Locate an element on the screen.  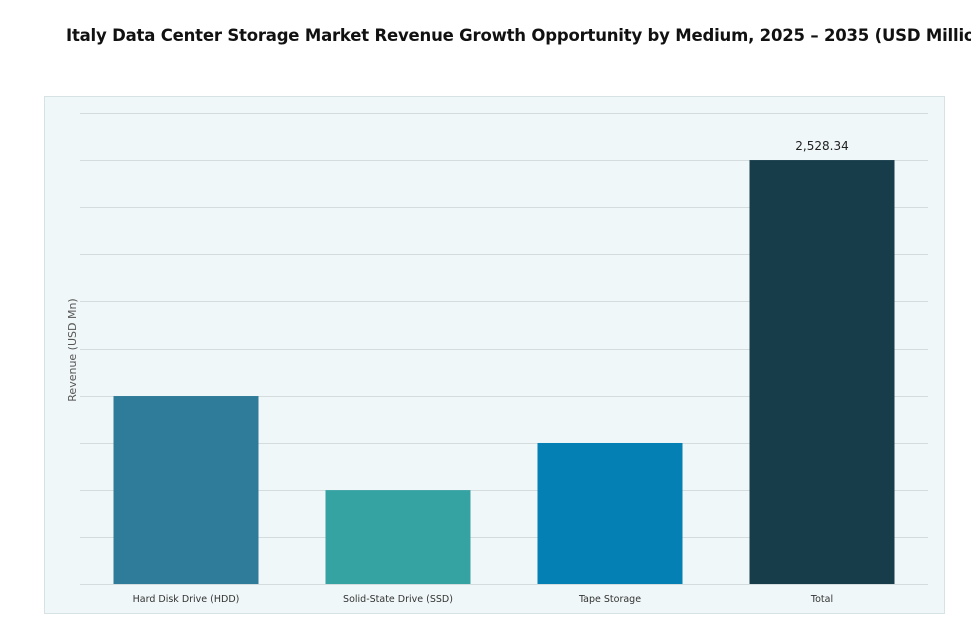
x-tick-label: Tape Storage is located at coordinates (609, 599).